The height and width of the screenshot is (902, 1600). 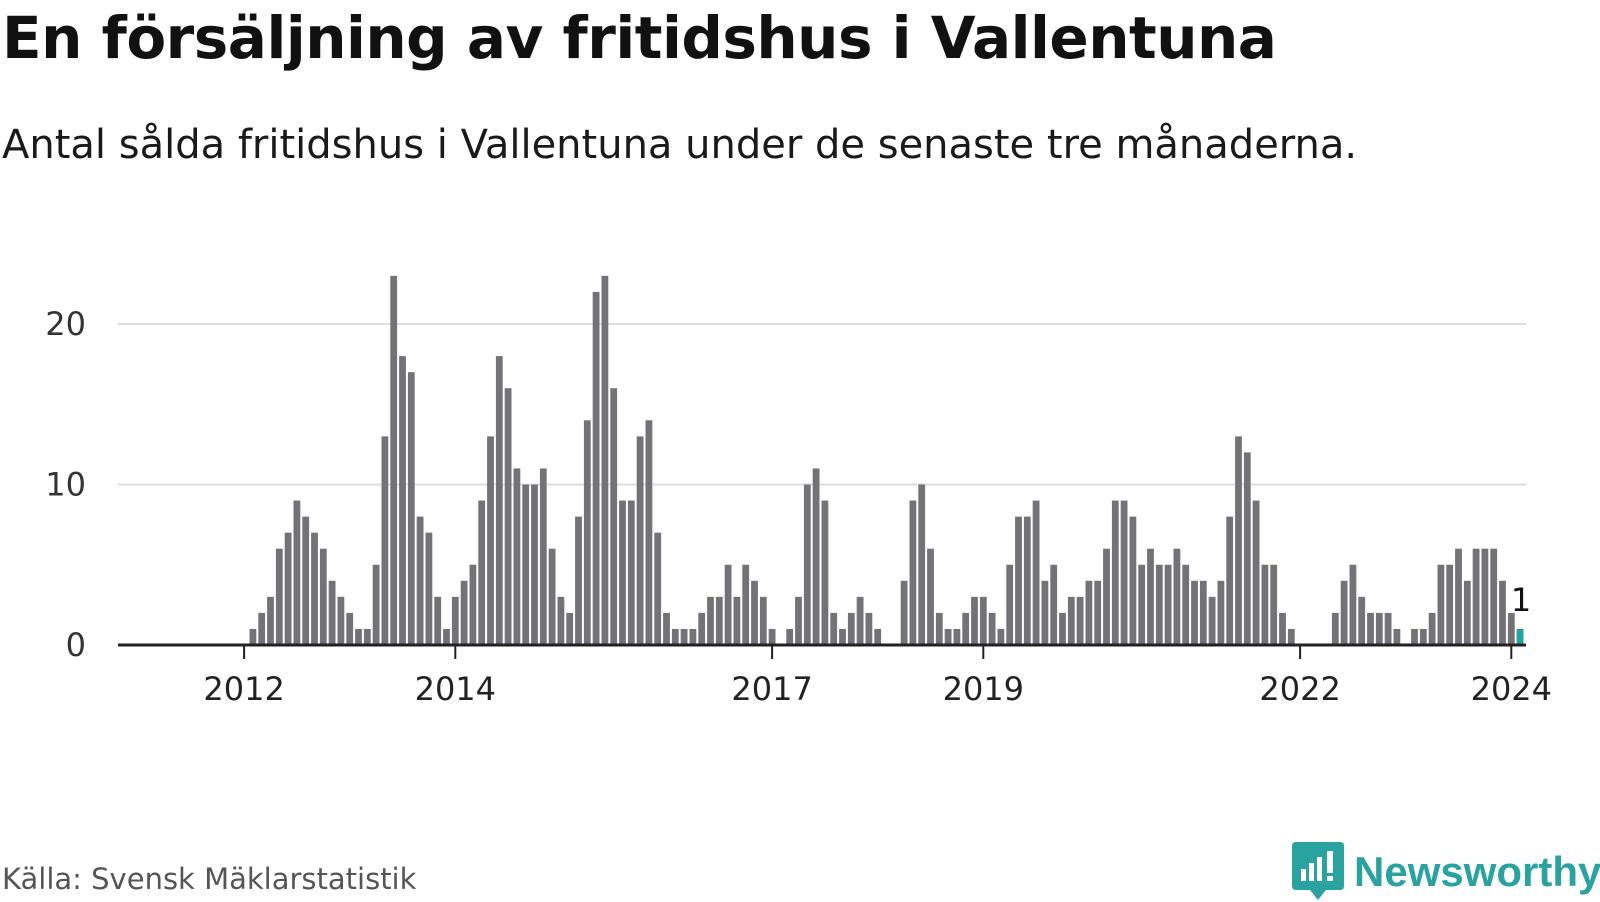 I want to click on x-tick-label-2017: 2017, so click(x=771, y=689).